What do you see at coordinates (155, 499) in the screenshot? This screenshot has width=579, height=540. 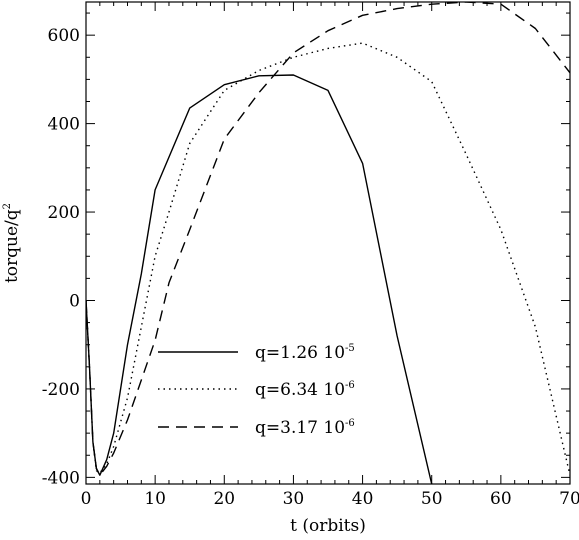 I see `x-tick-label: 10` at bounding box center [155, 499].